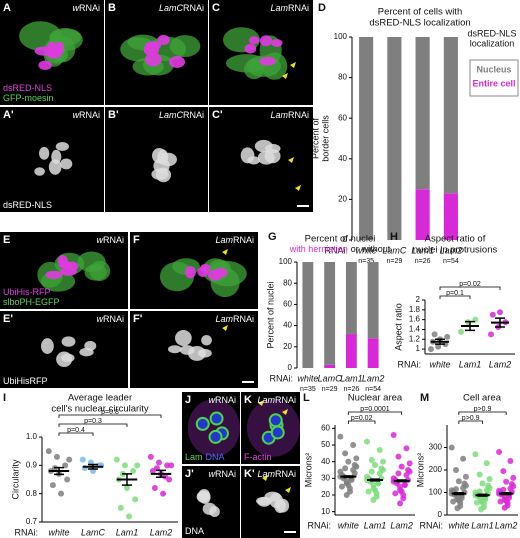  Describe the element at coordinates (281, 378) in the screenshot. I see `x-prefix: RNAi:` at that location.